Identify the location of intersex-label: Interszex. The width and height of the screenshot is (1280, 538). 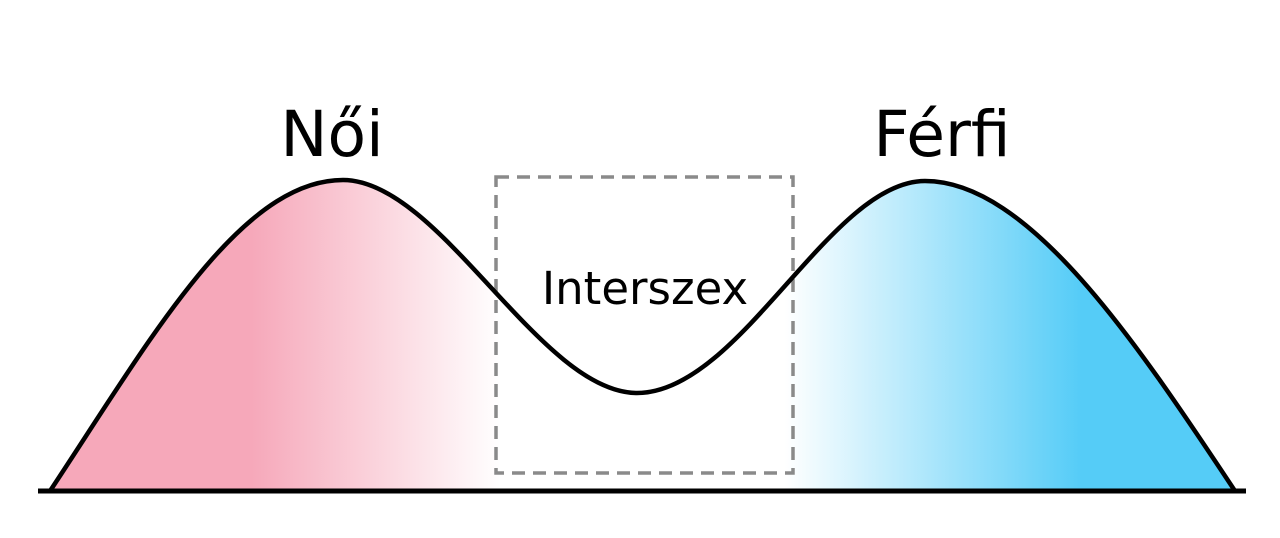
(645, 288).